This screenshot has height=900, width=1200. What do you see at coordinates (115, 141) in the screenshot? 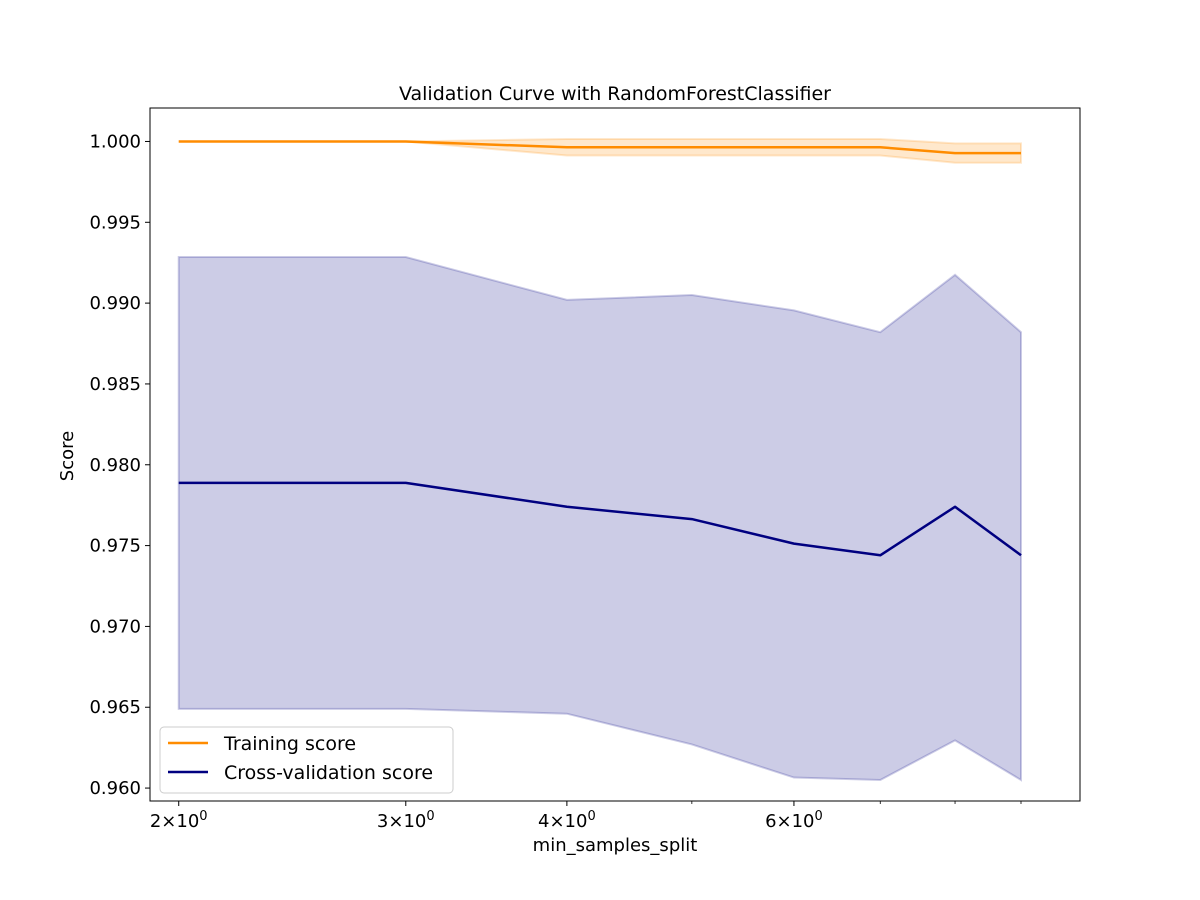
I see `y-tick-label: 1.000` at bounding box center [115, 141].